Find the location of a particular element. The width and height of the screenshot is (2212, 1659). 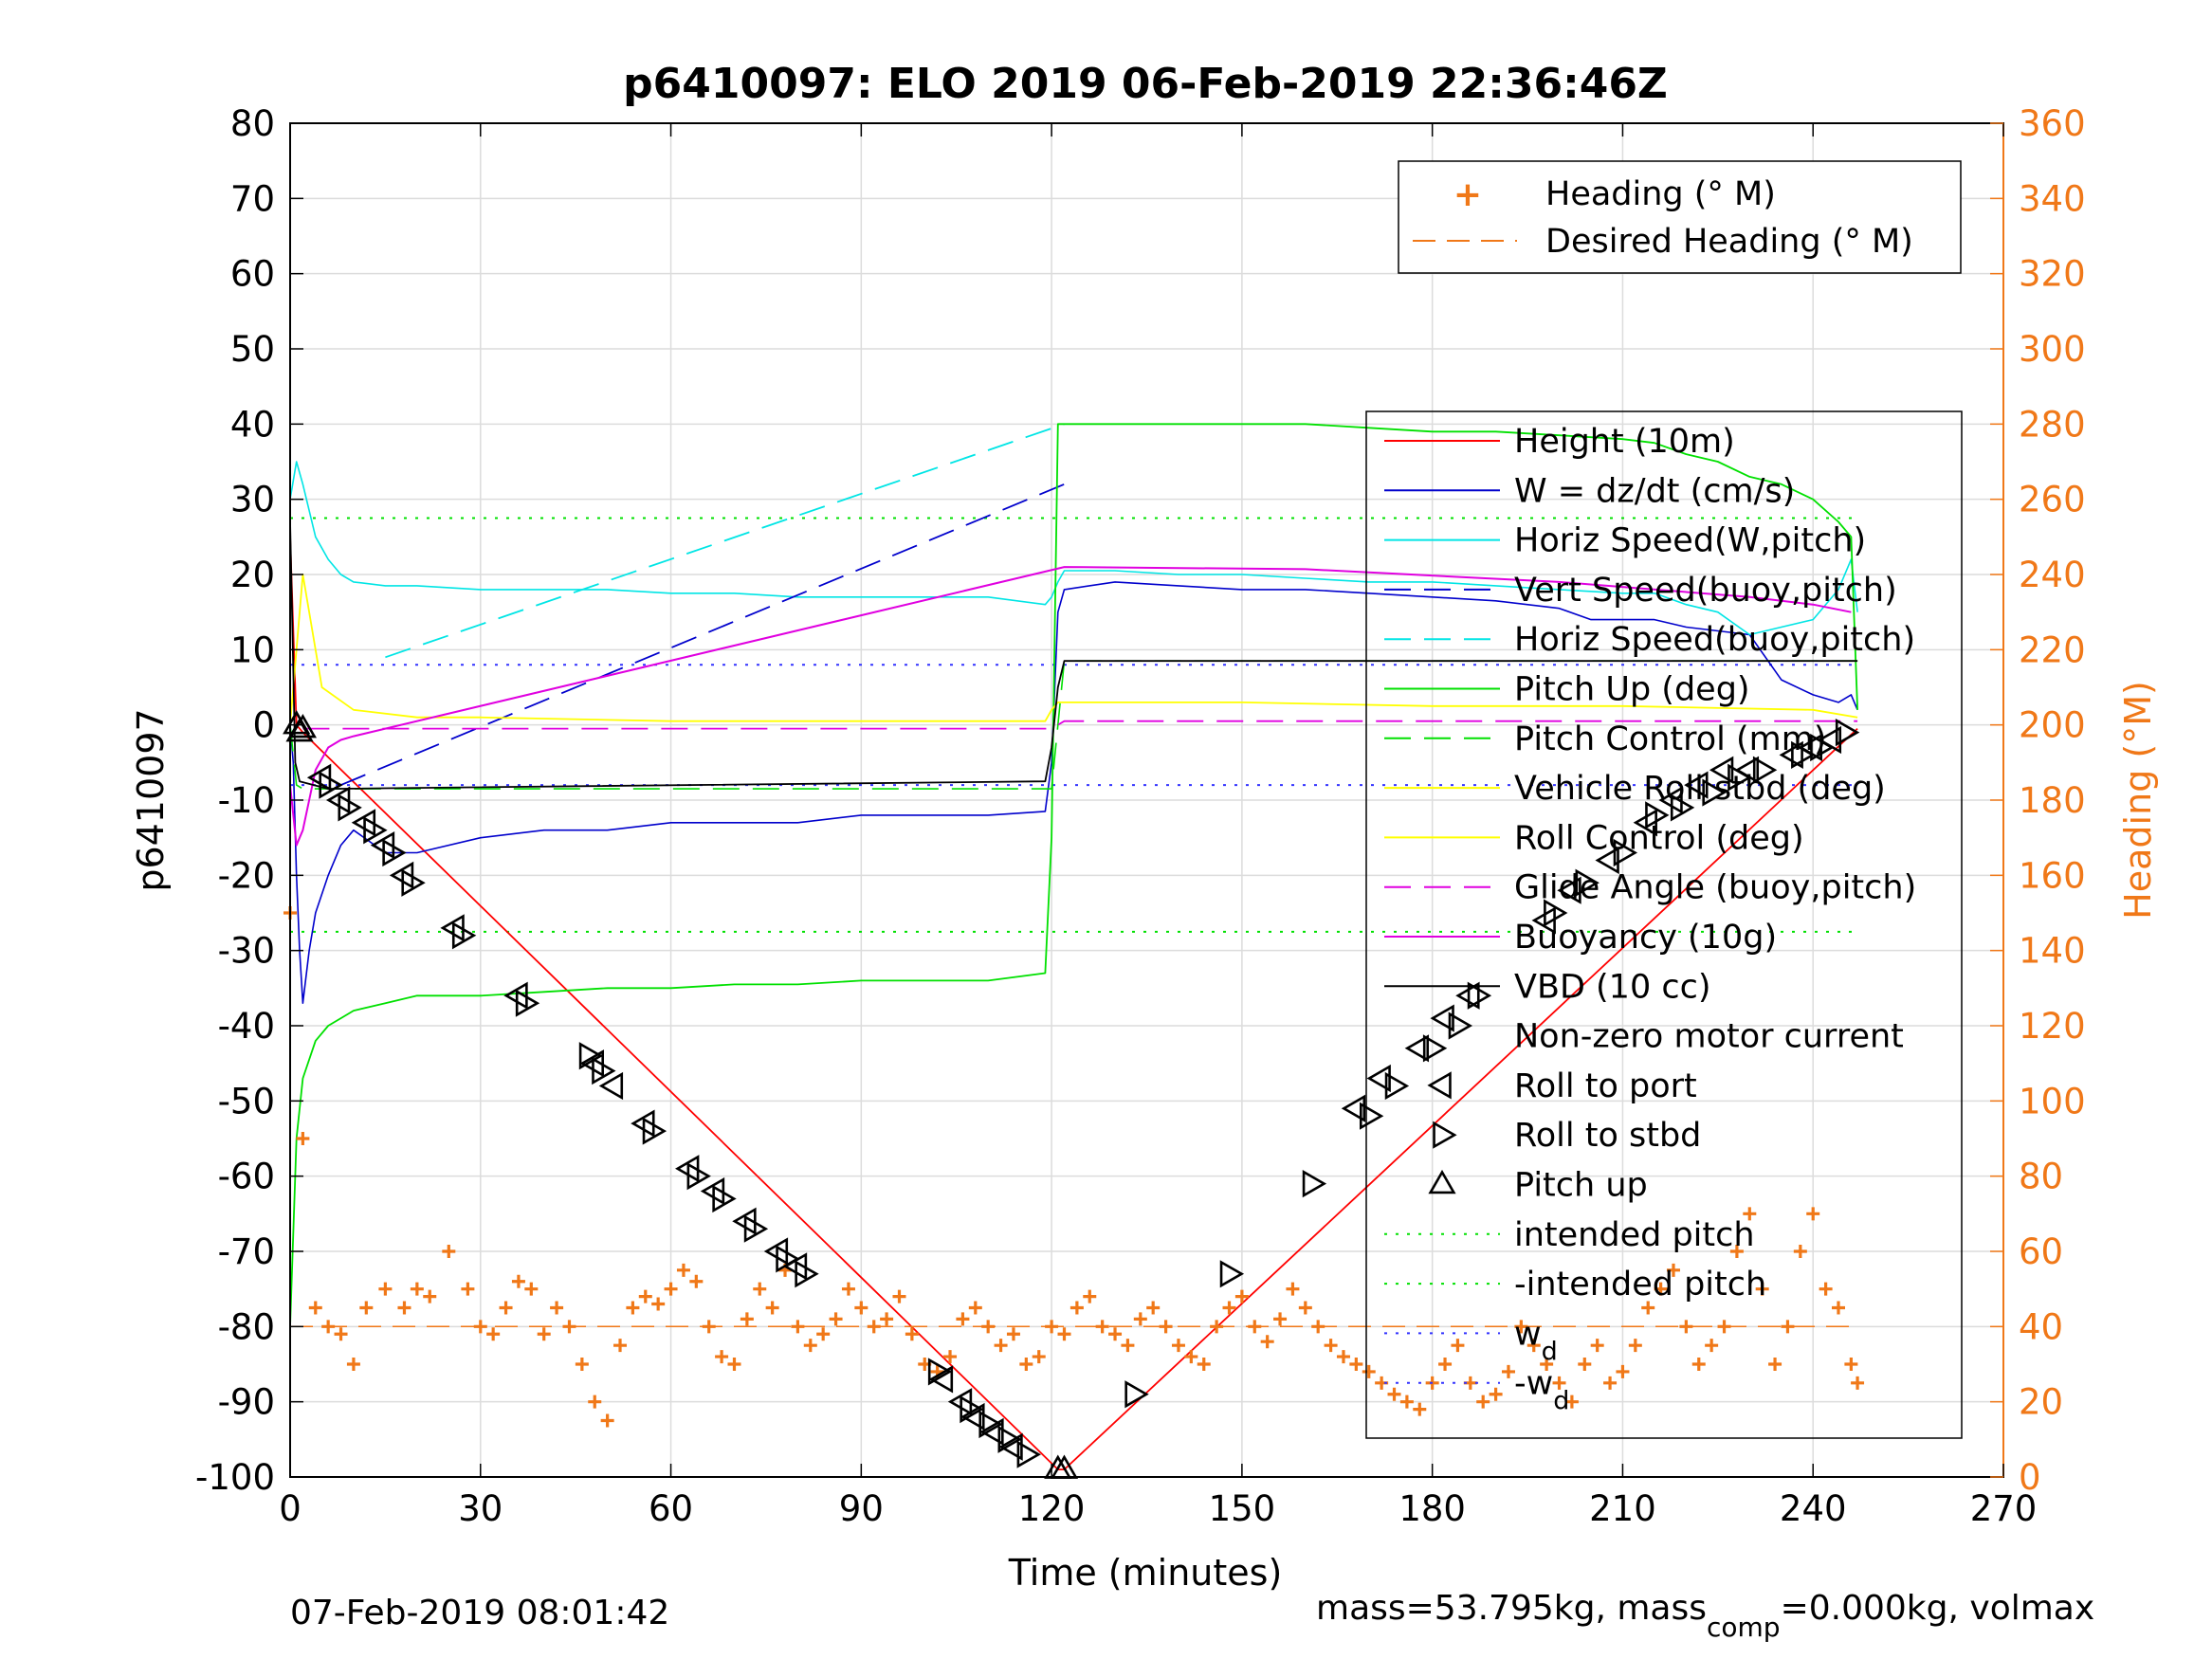

y-tick-label-left: 10 is located at coordinates (252, 649).